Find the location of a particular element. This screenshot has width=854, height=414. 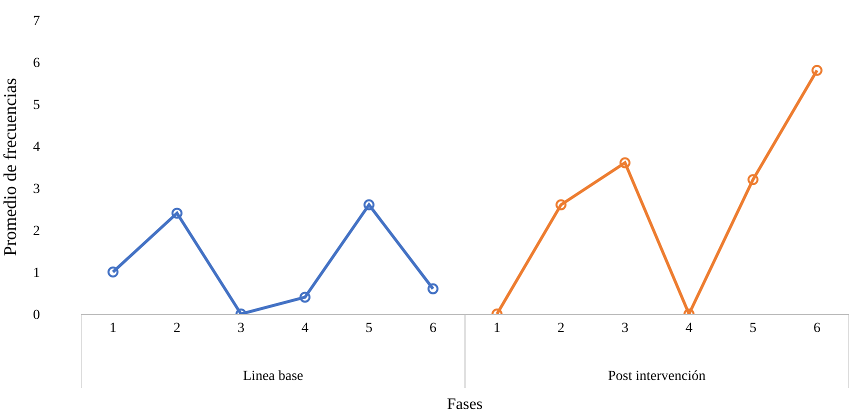

y-tick-label: 3 is located at coordinates (36, 189).